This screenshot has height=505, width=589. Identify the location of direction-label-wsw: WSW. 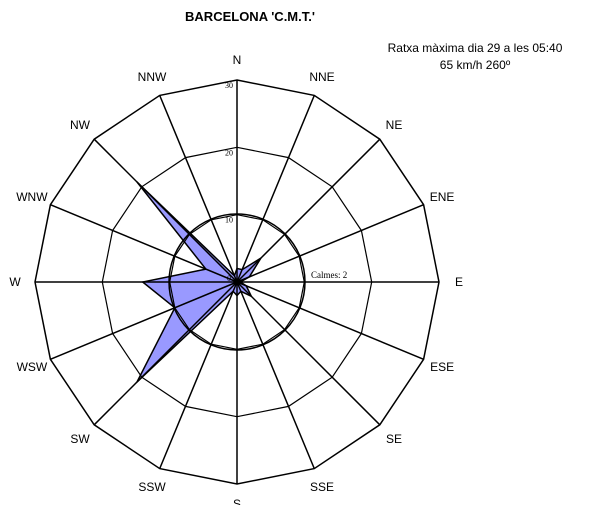
(32, 367).